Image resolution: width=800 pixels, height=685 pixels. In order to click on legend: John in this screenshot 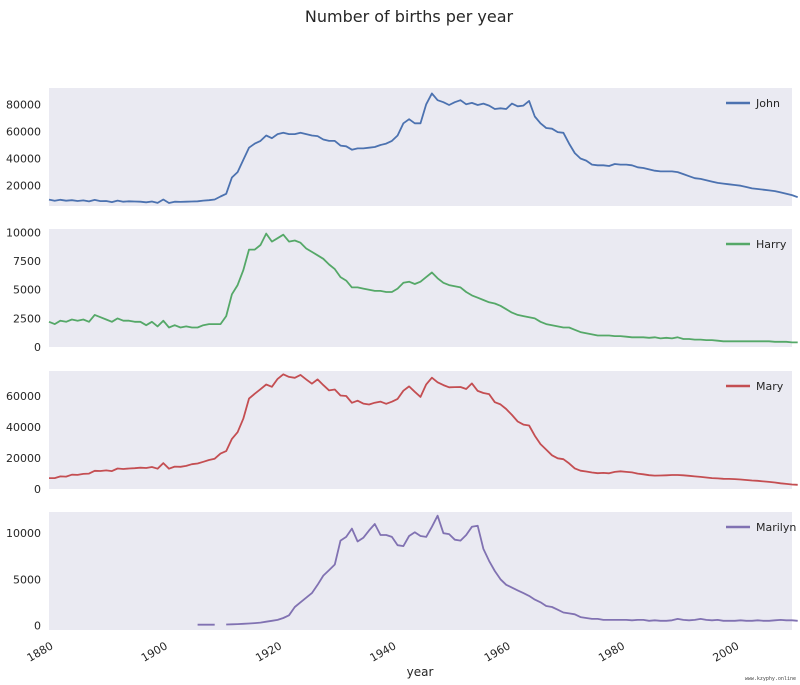, I will do `click(753, 103)`.